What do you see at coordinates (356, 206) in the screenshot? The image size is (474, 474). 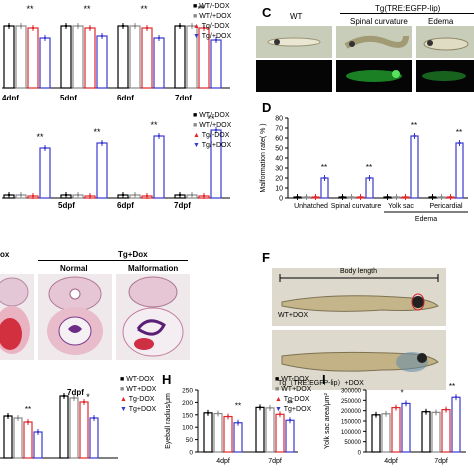 I see `panel-d-cat-1: Spinal curvature` at bounding box center [356, 206].